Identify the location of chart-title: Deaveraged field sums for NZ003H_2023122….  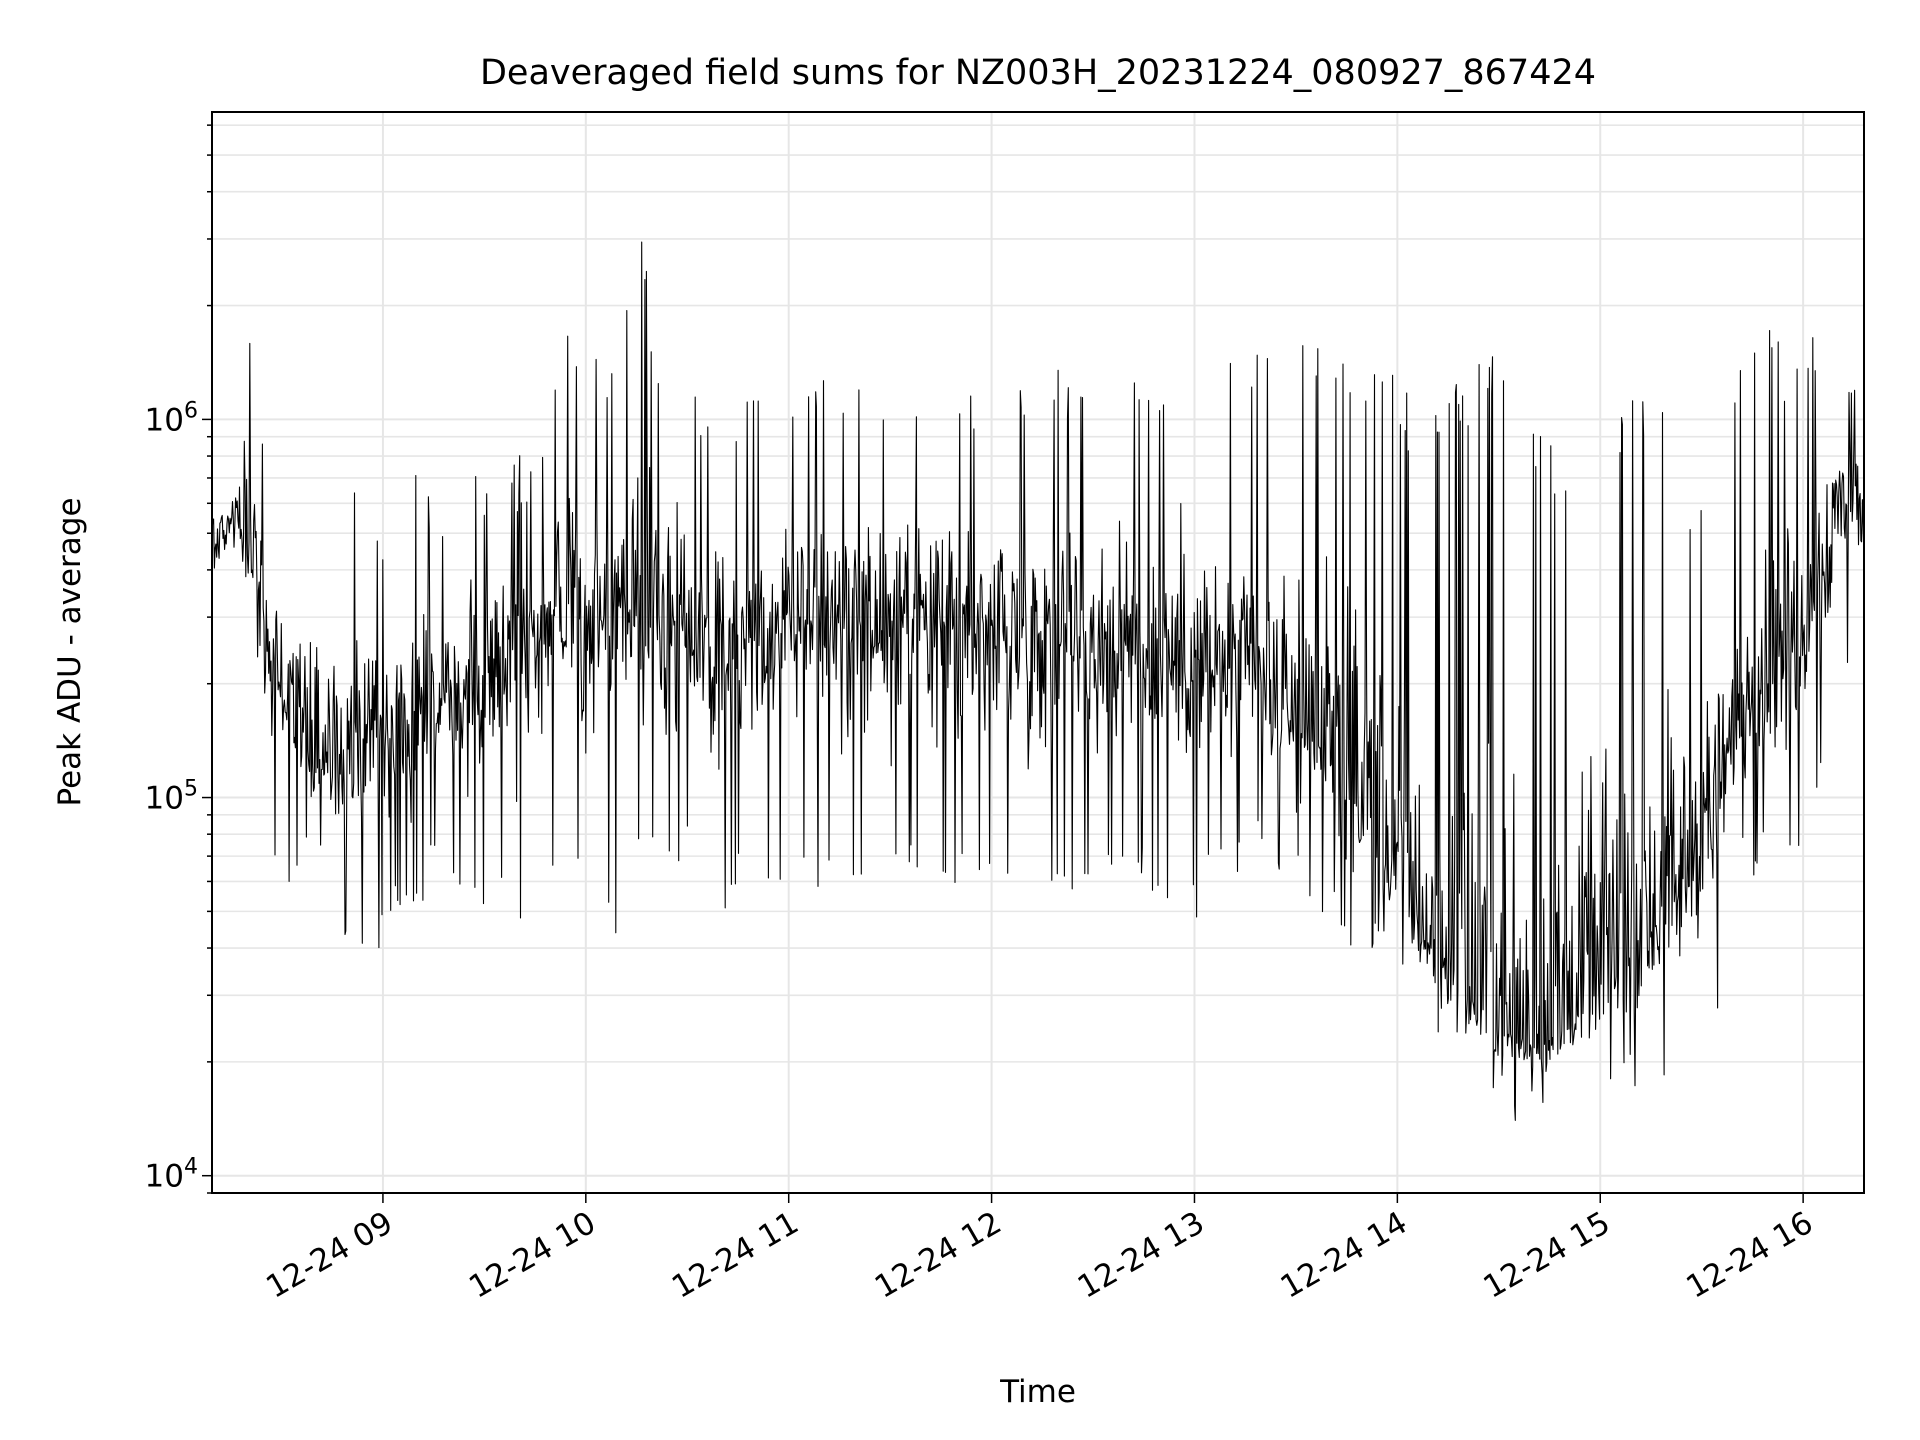
(1038, 73).